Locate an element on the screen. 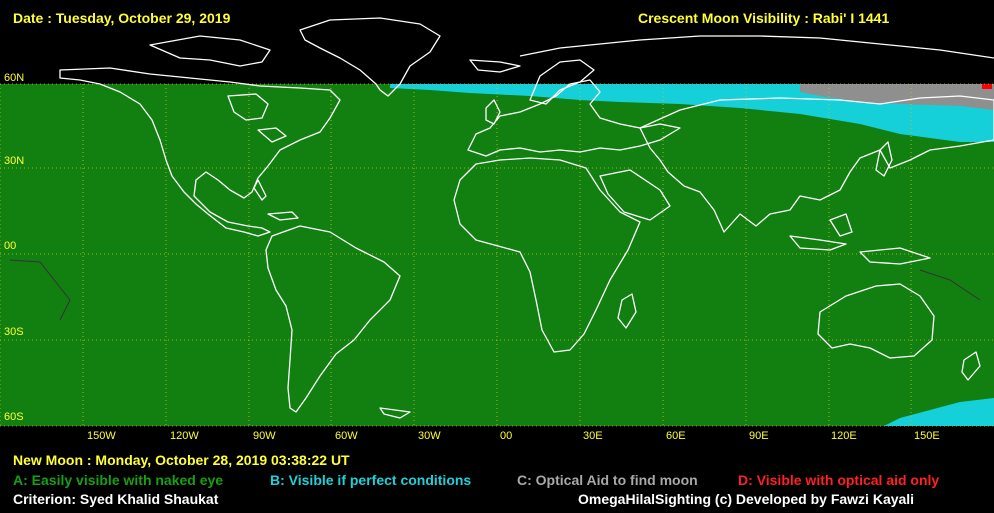  lon-label-150e: 150E is located at coordinates (927, 436).